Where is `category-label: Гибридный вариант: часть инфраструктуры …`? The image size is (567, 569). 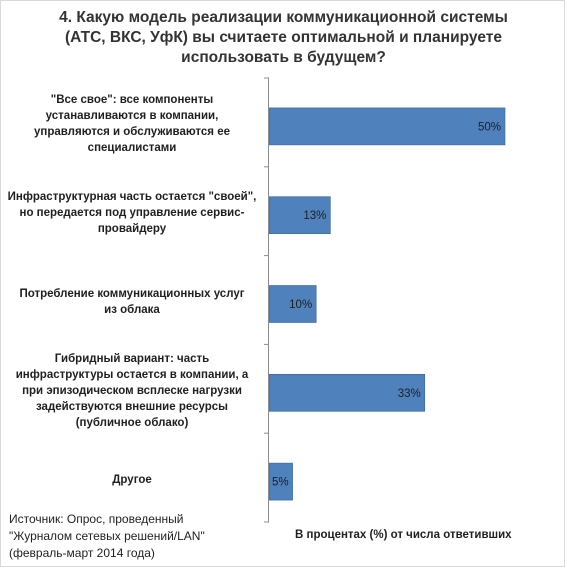 category-label: Гибридный вариант: часть инфраструктуры … is located at coordinates (132, 390).